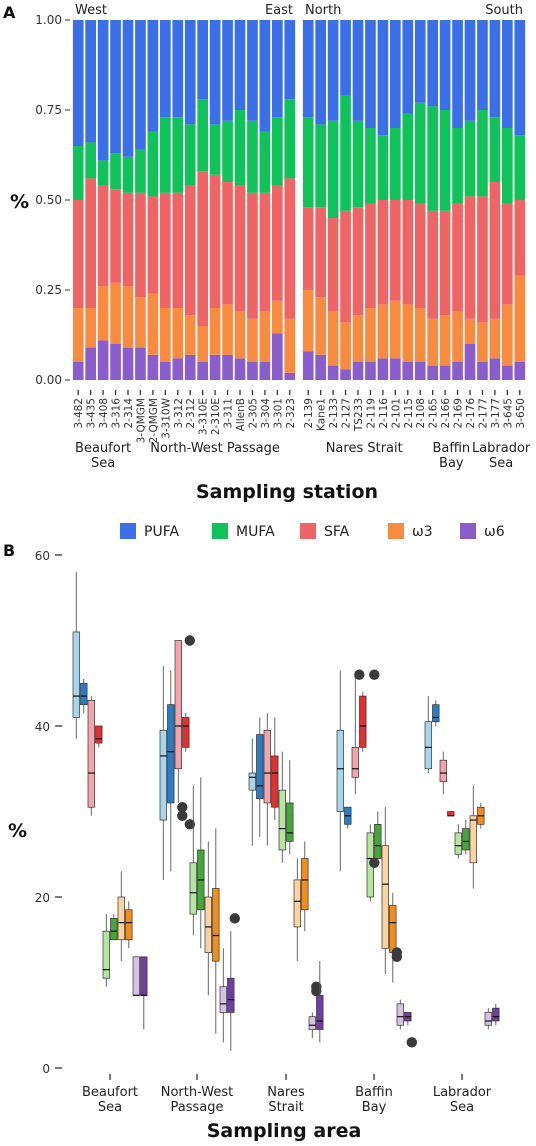 This screenshot has height=1146, width=536. Describe the element at coordinates (179, 413) in the screenshot. I see `station-label: 3-312` at that location.